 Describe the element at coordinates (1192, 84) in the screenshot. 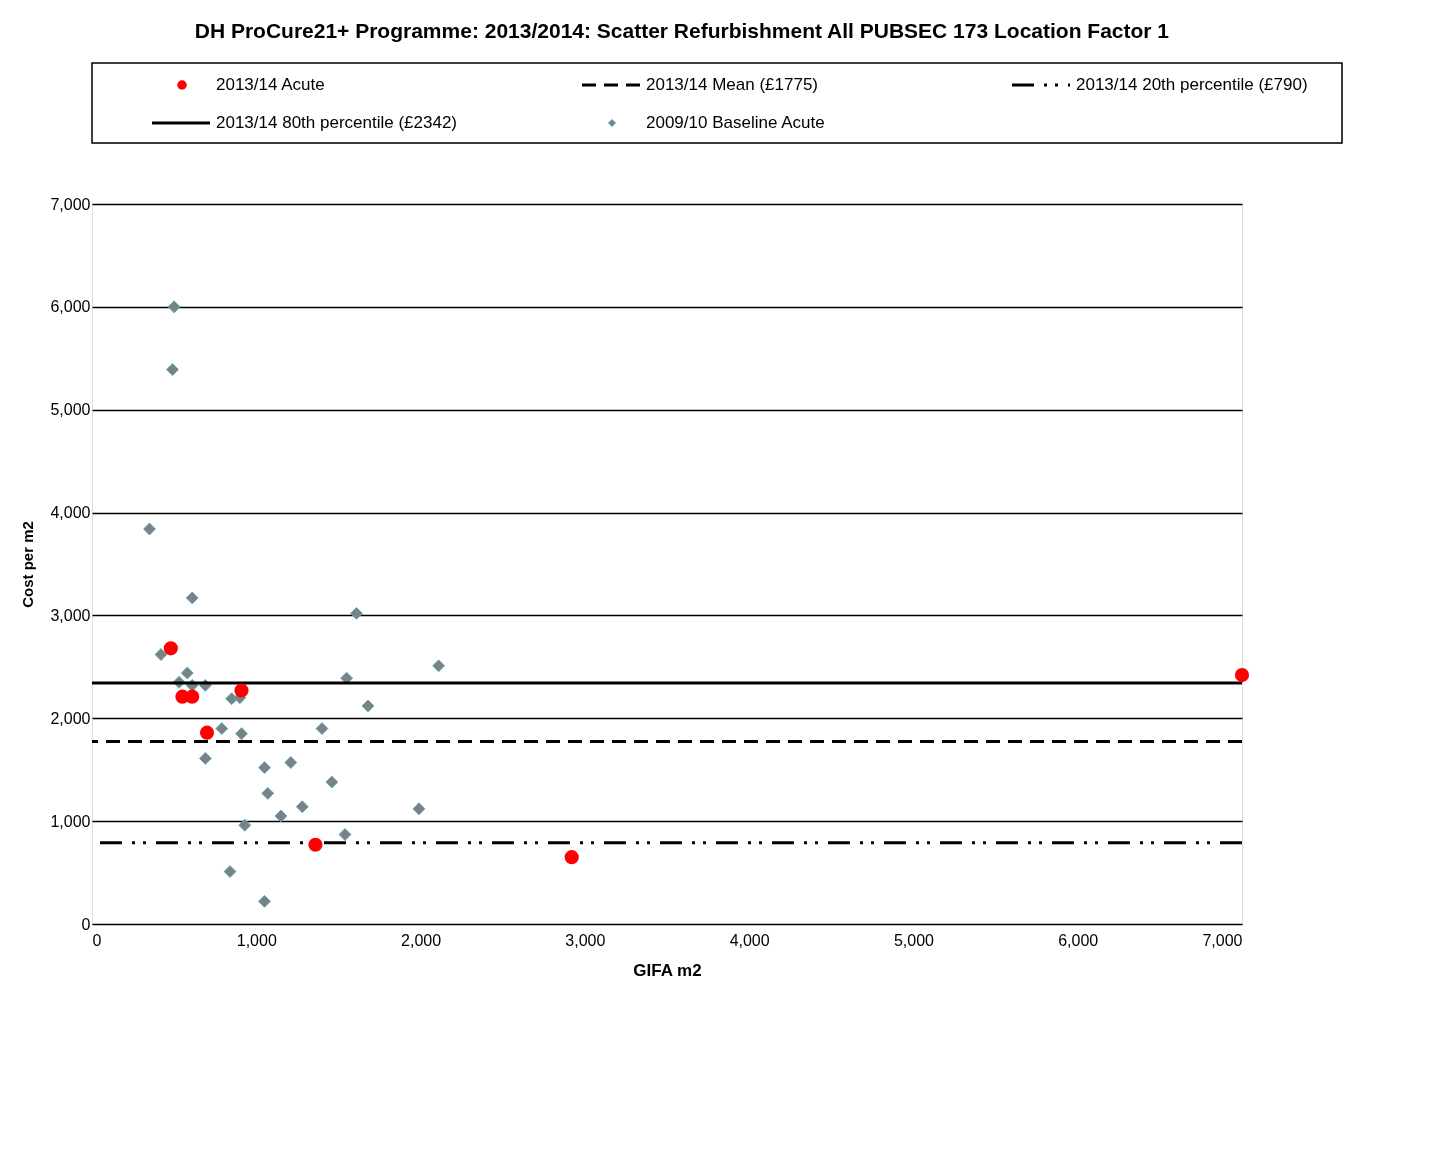

I see `legend-label: 2013/14 20th percentile (£790)` at that location.